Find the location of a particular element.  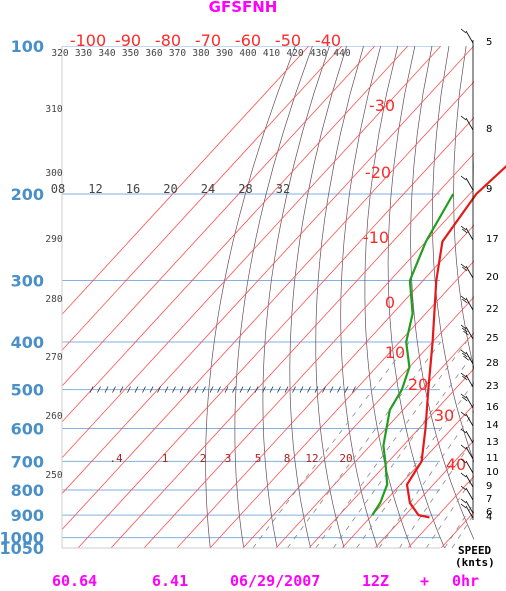

isotherm-side-label: 40 is located at coordinates (456, 464).